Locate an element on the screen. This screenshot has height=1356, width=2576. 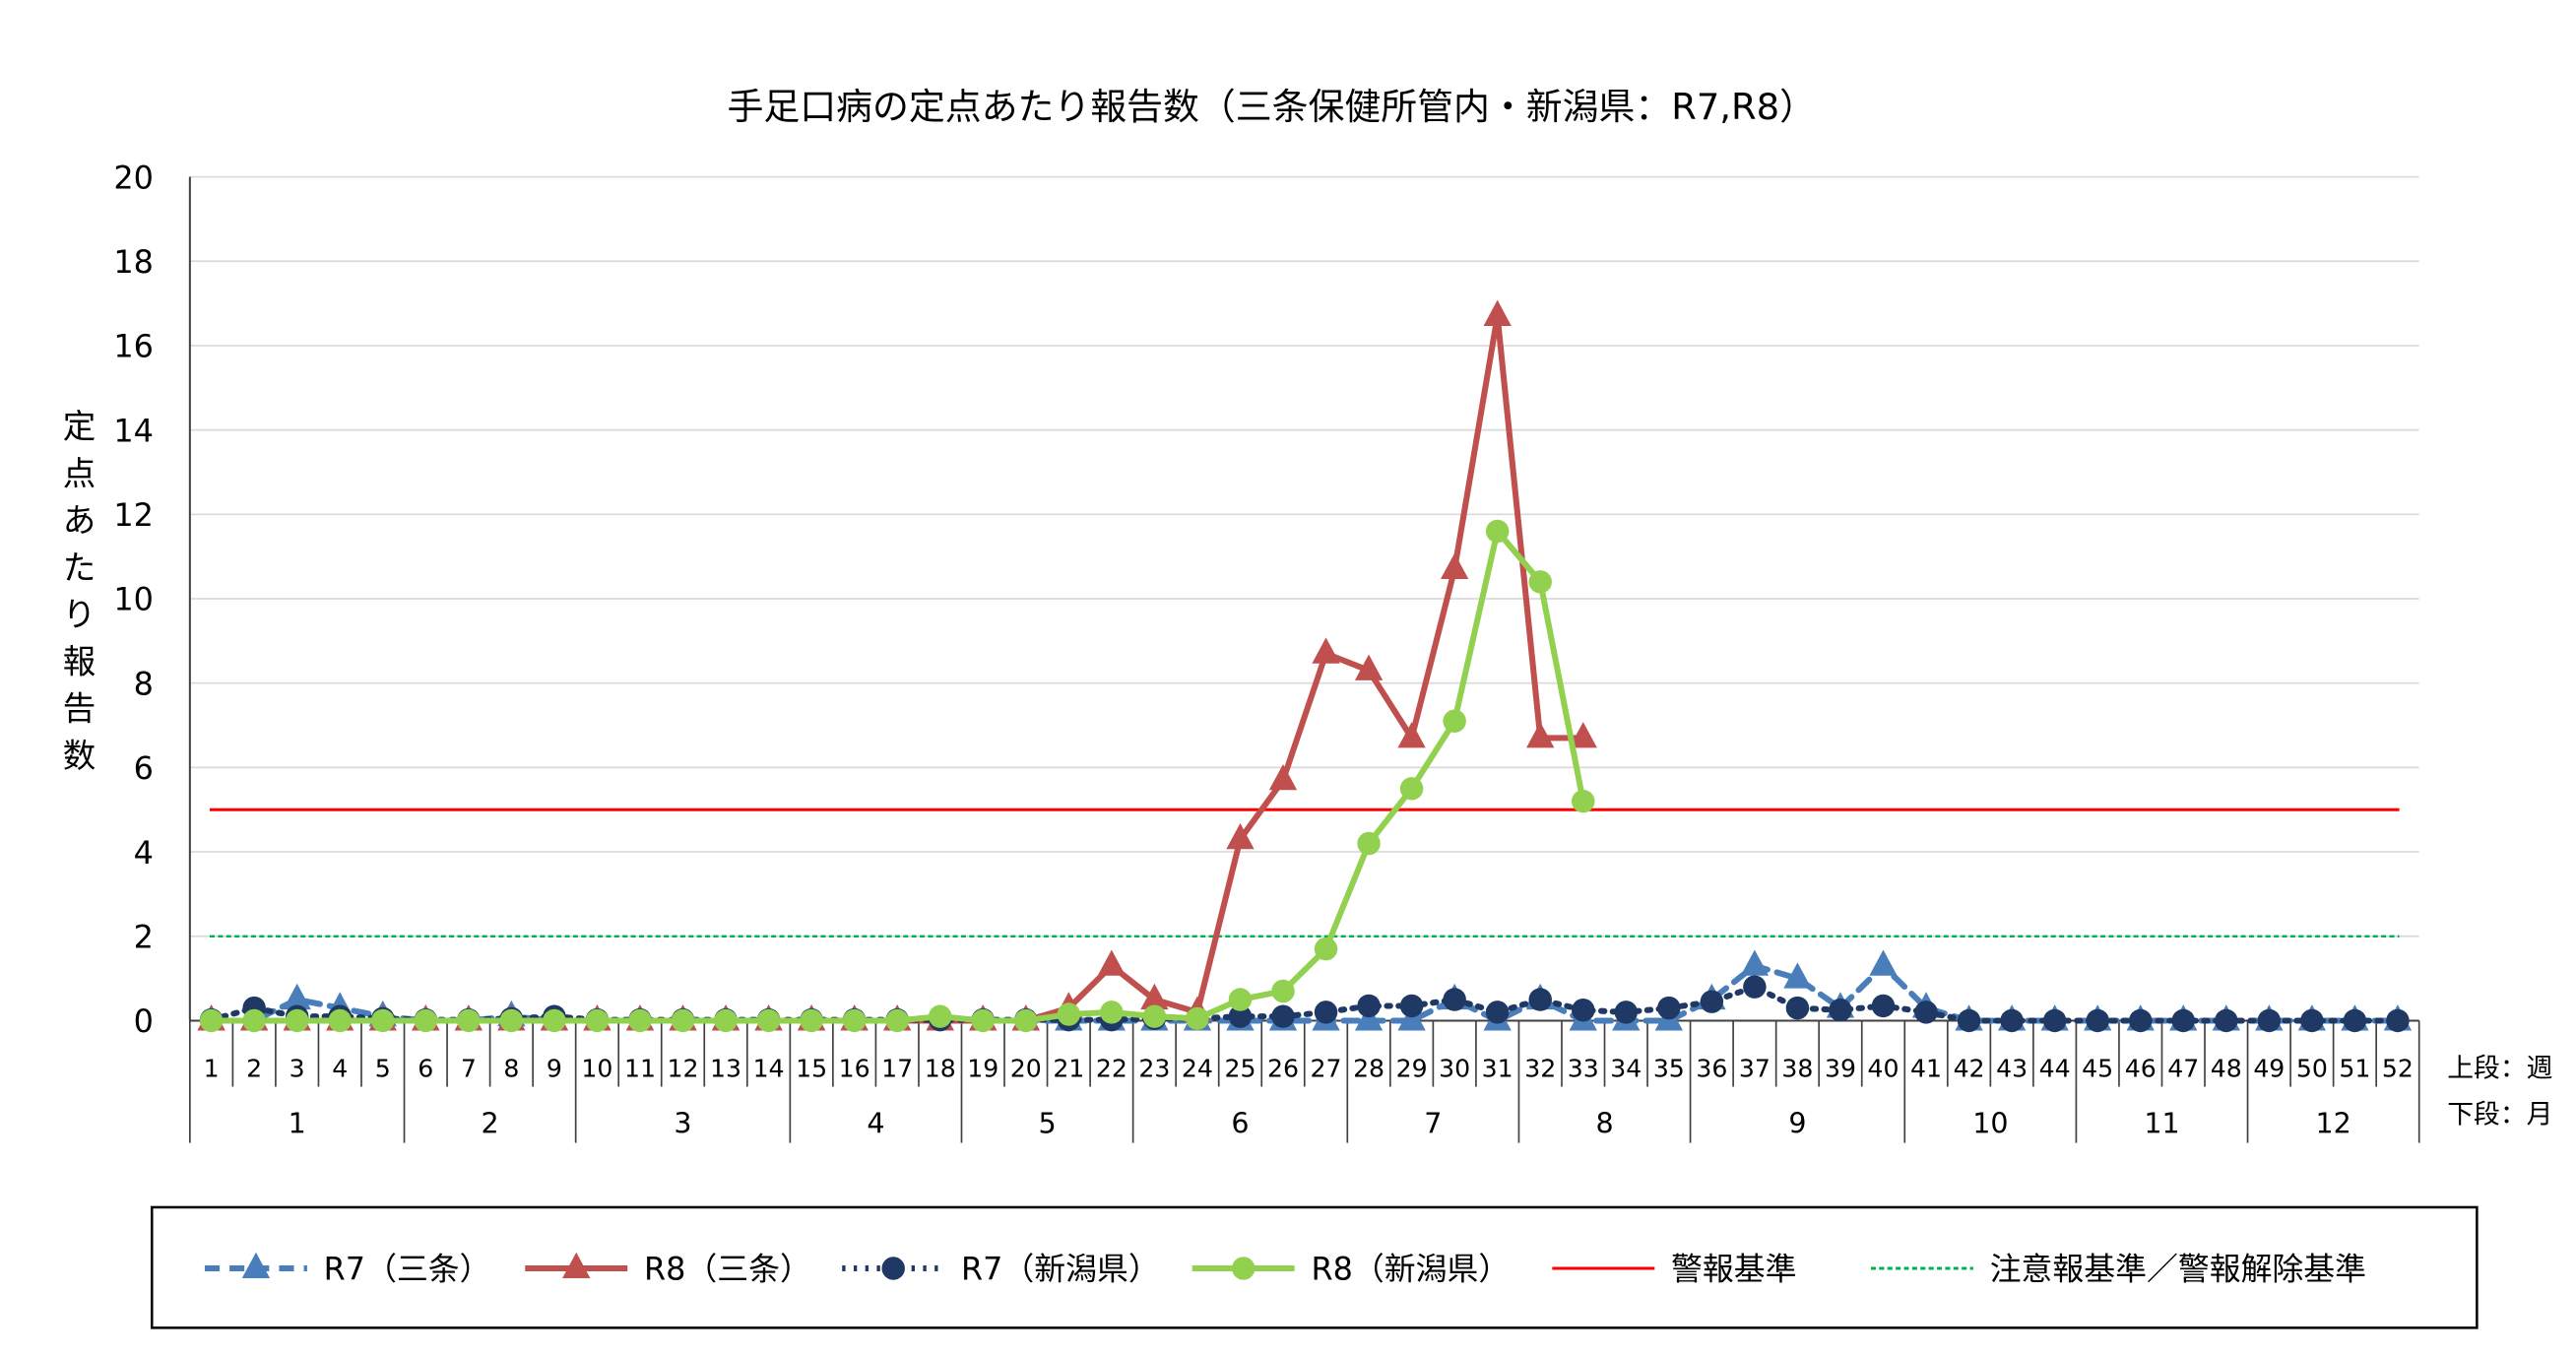
week-tick-label: 39 is located at coordinates (1840, 1068).